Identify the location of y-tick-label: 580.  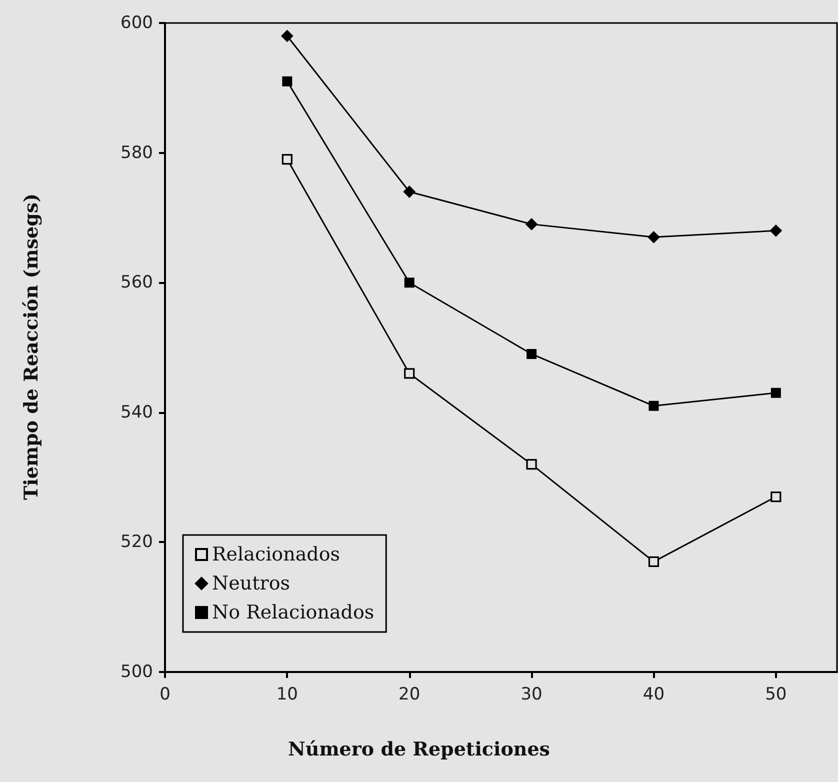
(136, 152).